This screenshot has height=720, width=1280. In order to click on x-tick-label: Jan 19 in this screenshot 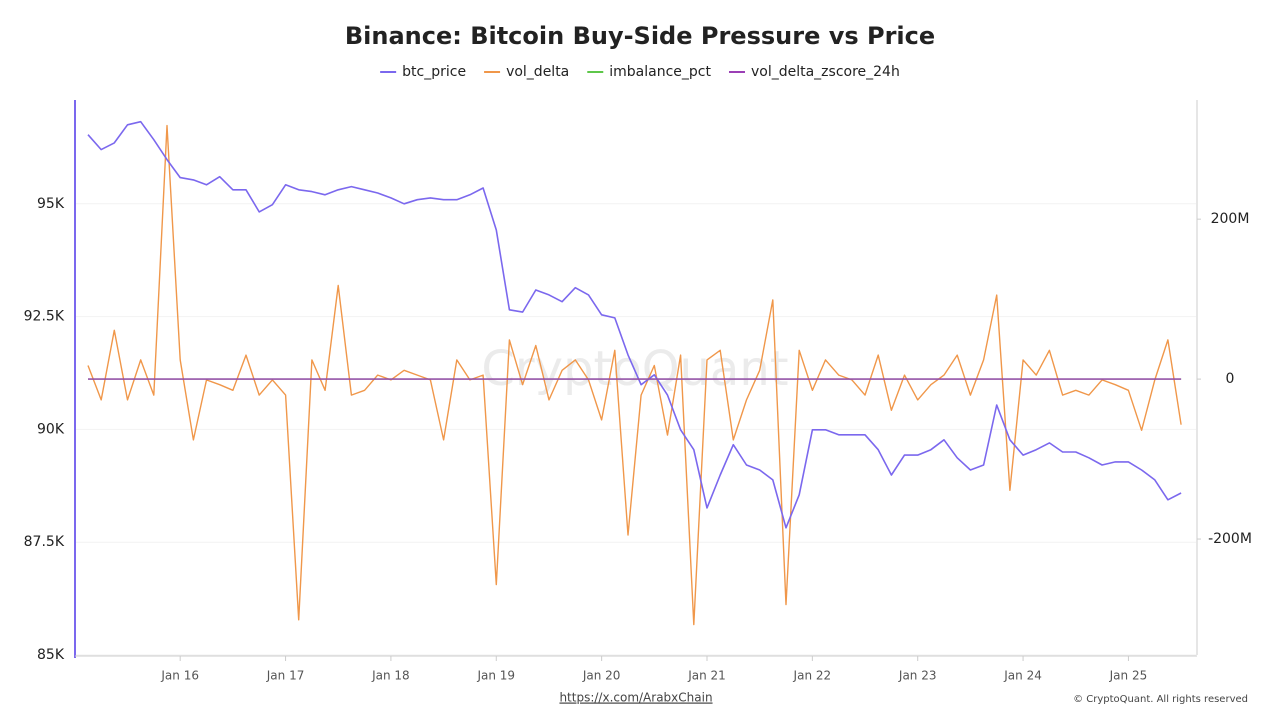, I will do `click(495, 676)`.